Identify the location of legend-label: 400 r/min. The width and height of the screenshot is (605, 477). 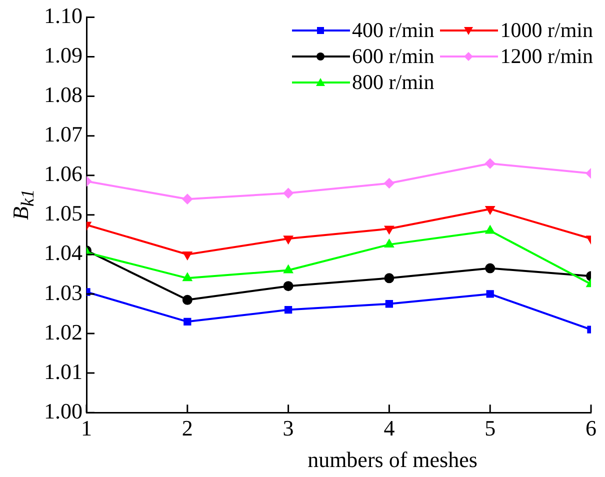
(393, 30).